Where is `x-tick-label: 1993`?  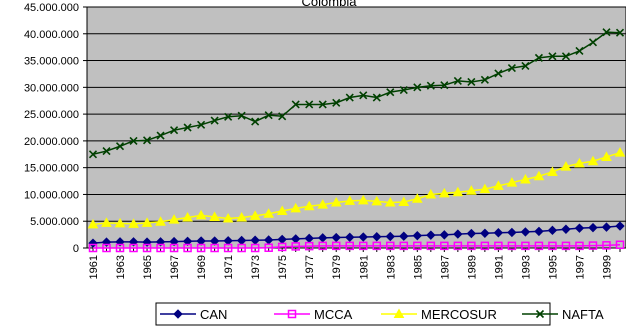
x-tick-label: 1993 is located at coordinates (526, 267).